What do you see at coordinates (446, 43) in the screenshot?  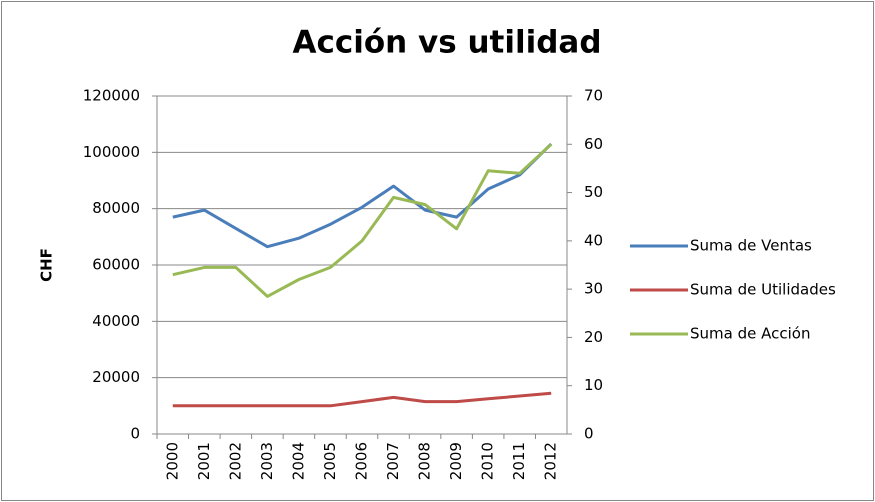 I see `chart-title: Acción vs utilidad` at bounding box center [446, 43].